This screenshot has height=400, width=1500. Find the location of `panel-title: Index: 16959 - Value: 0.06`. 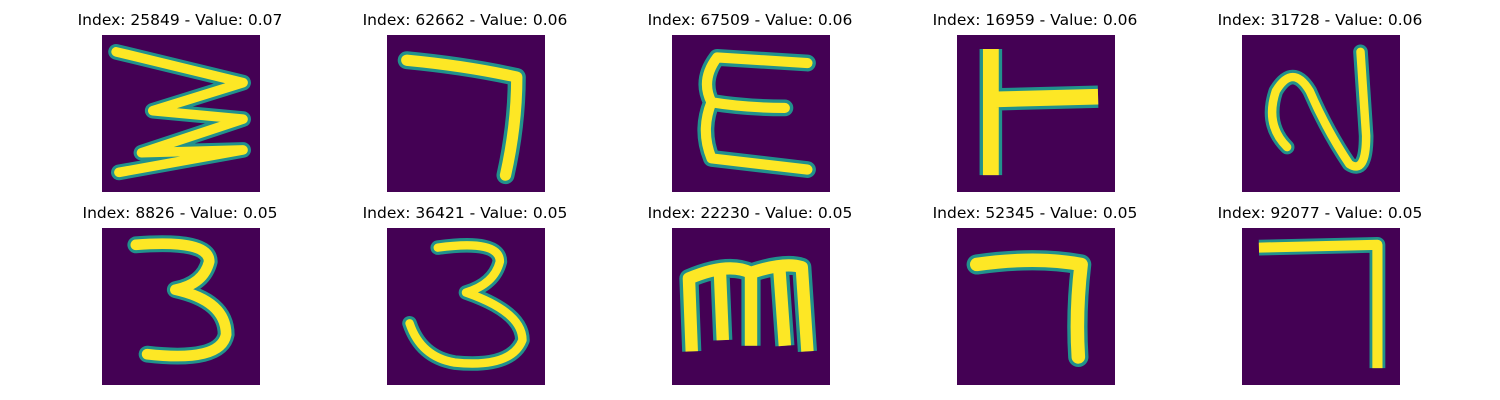

panel-title: Index: 16959 - Value: 0.06 is located at coordinates (1035, 20).